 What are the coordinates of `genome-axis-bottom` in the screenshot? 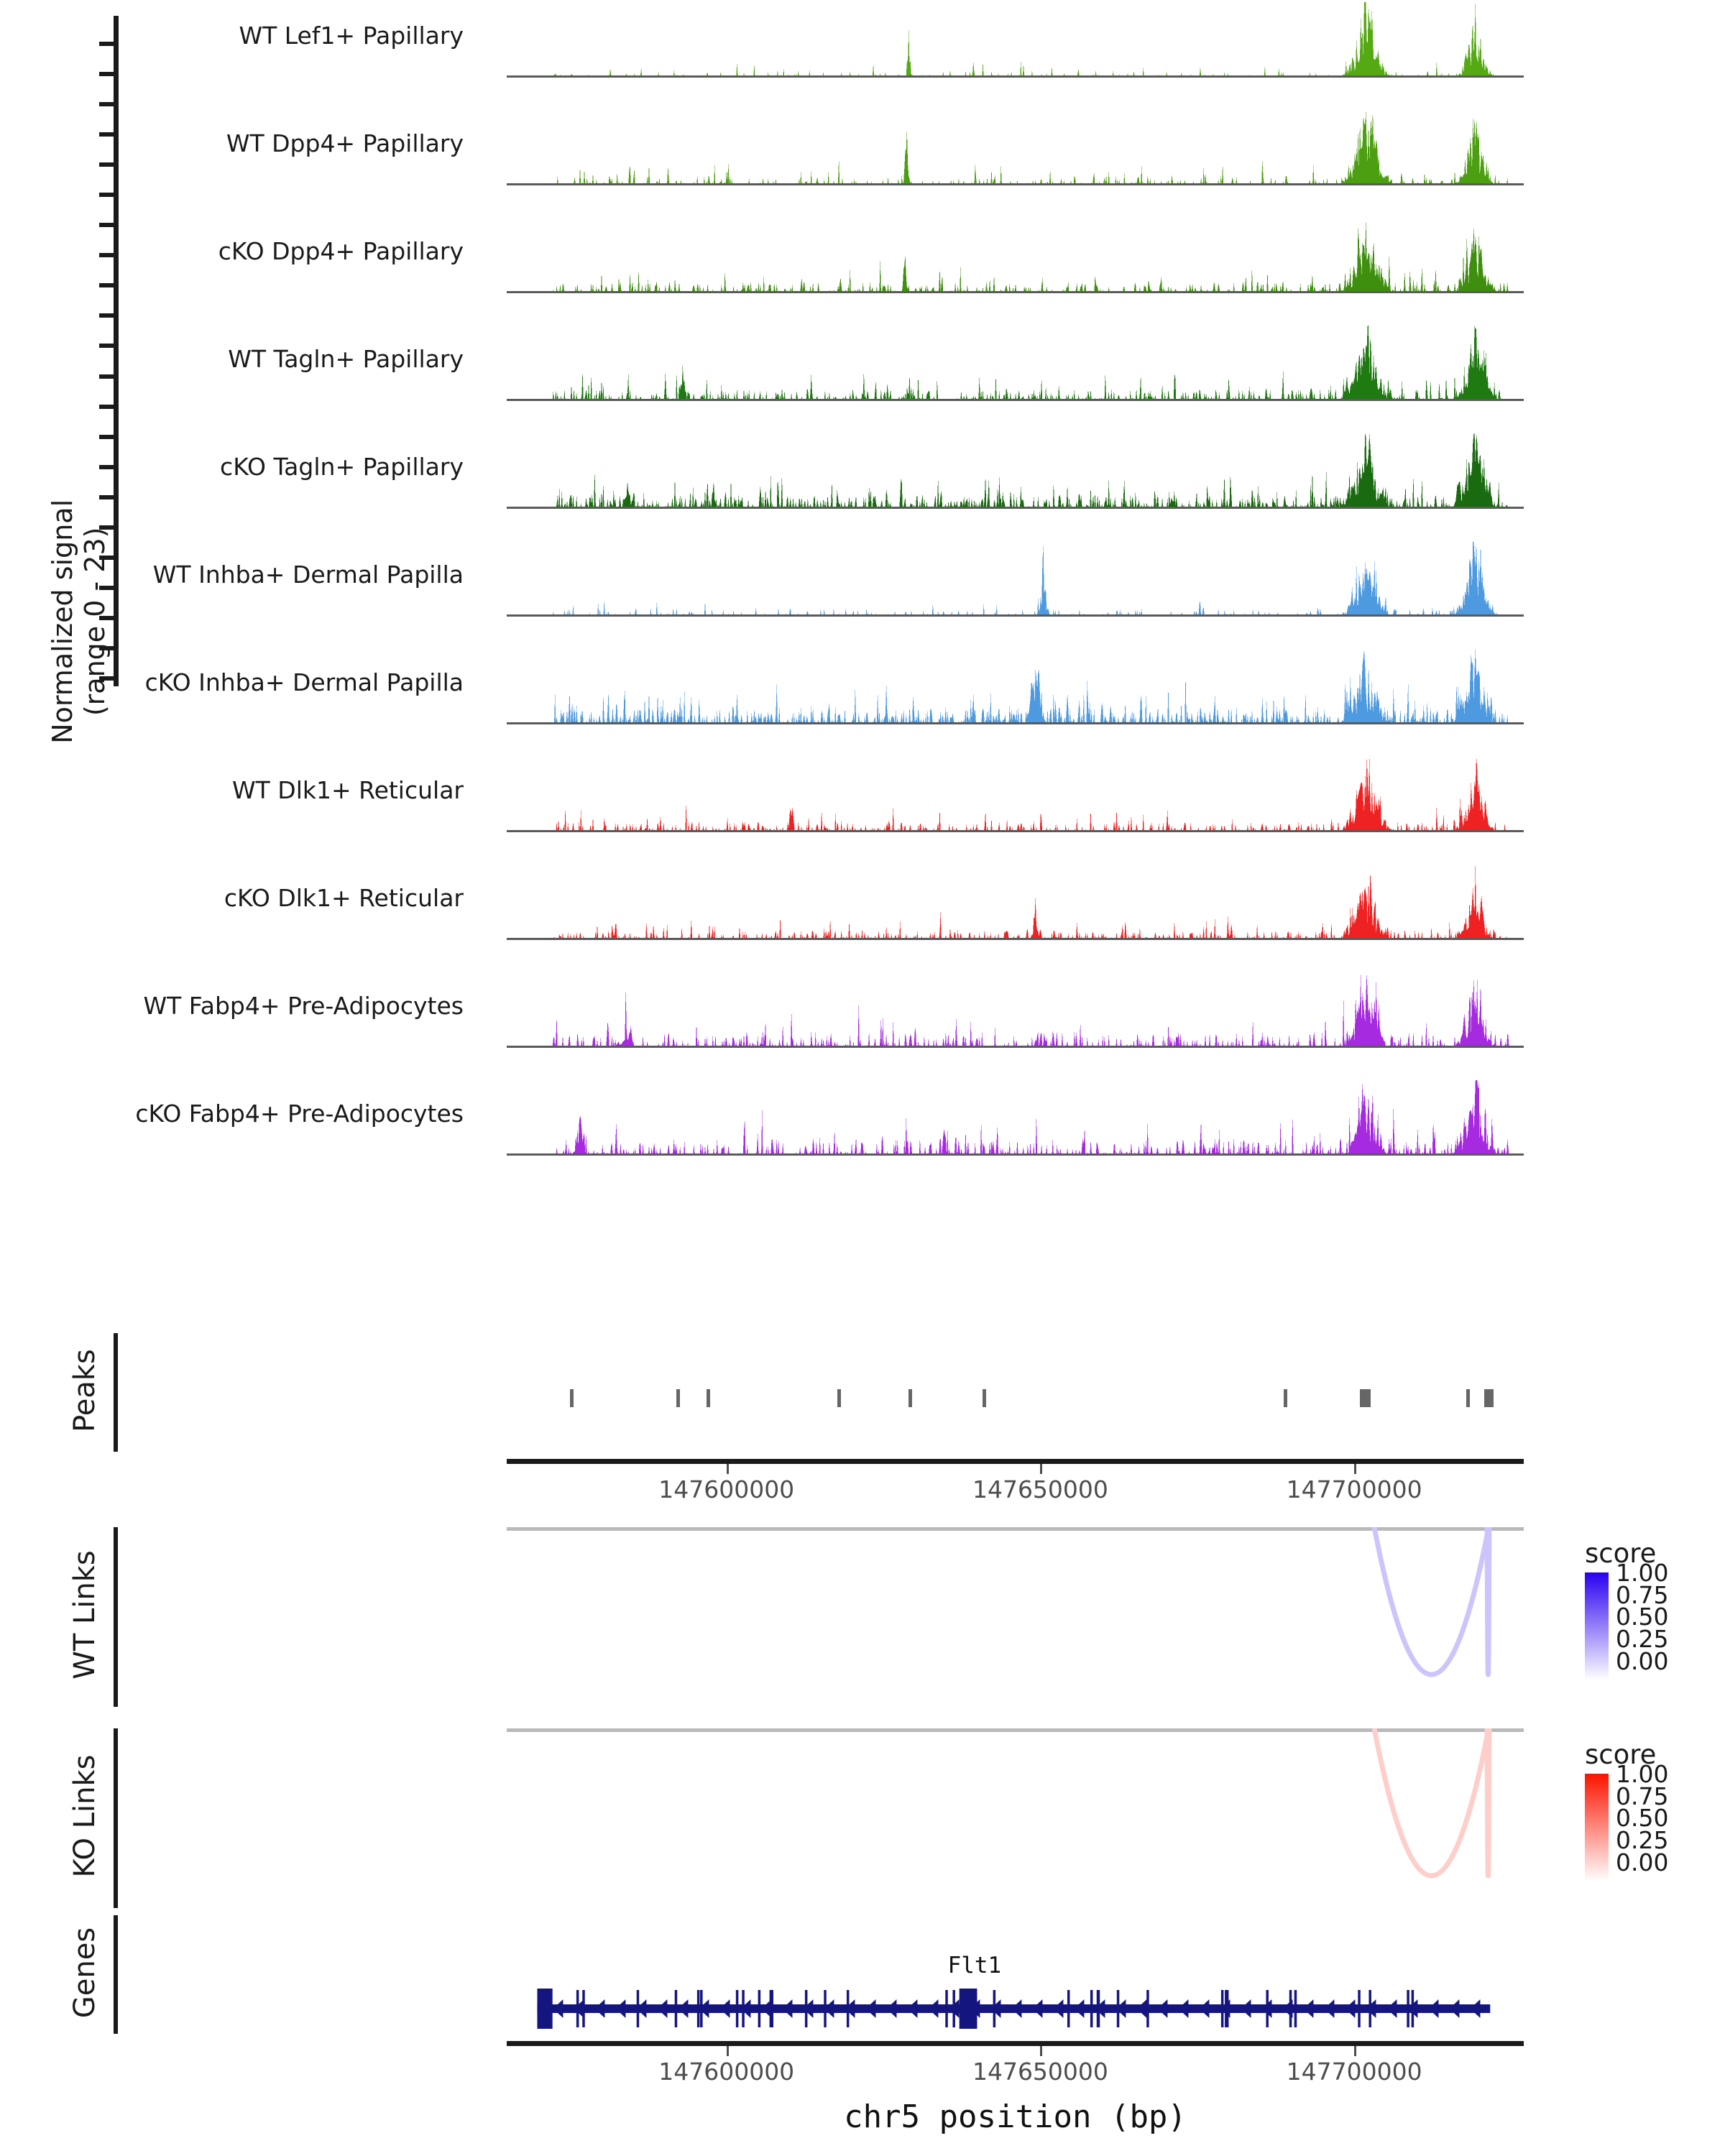 It's located at (1015, 2044).